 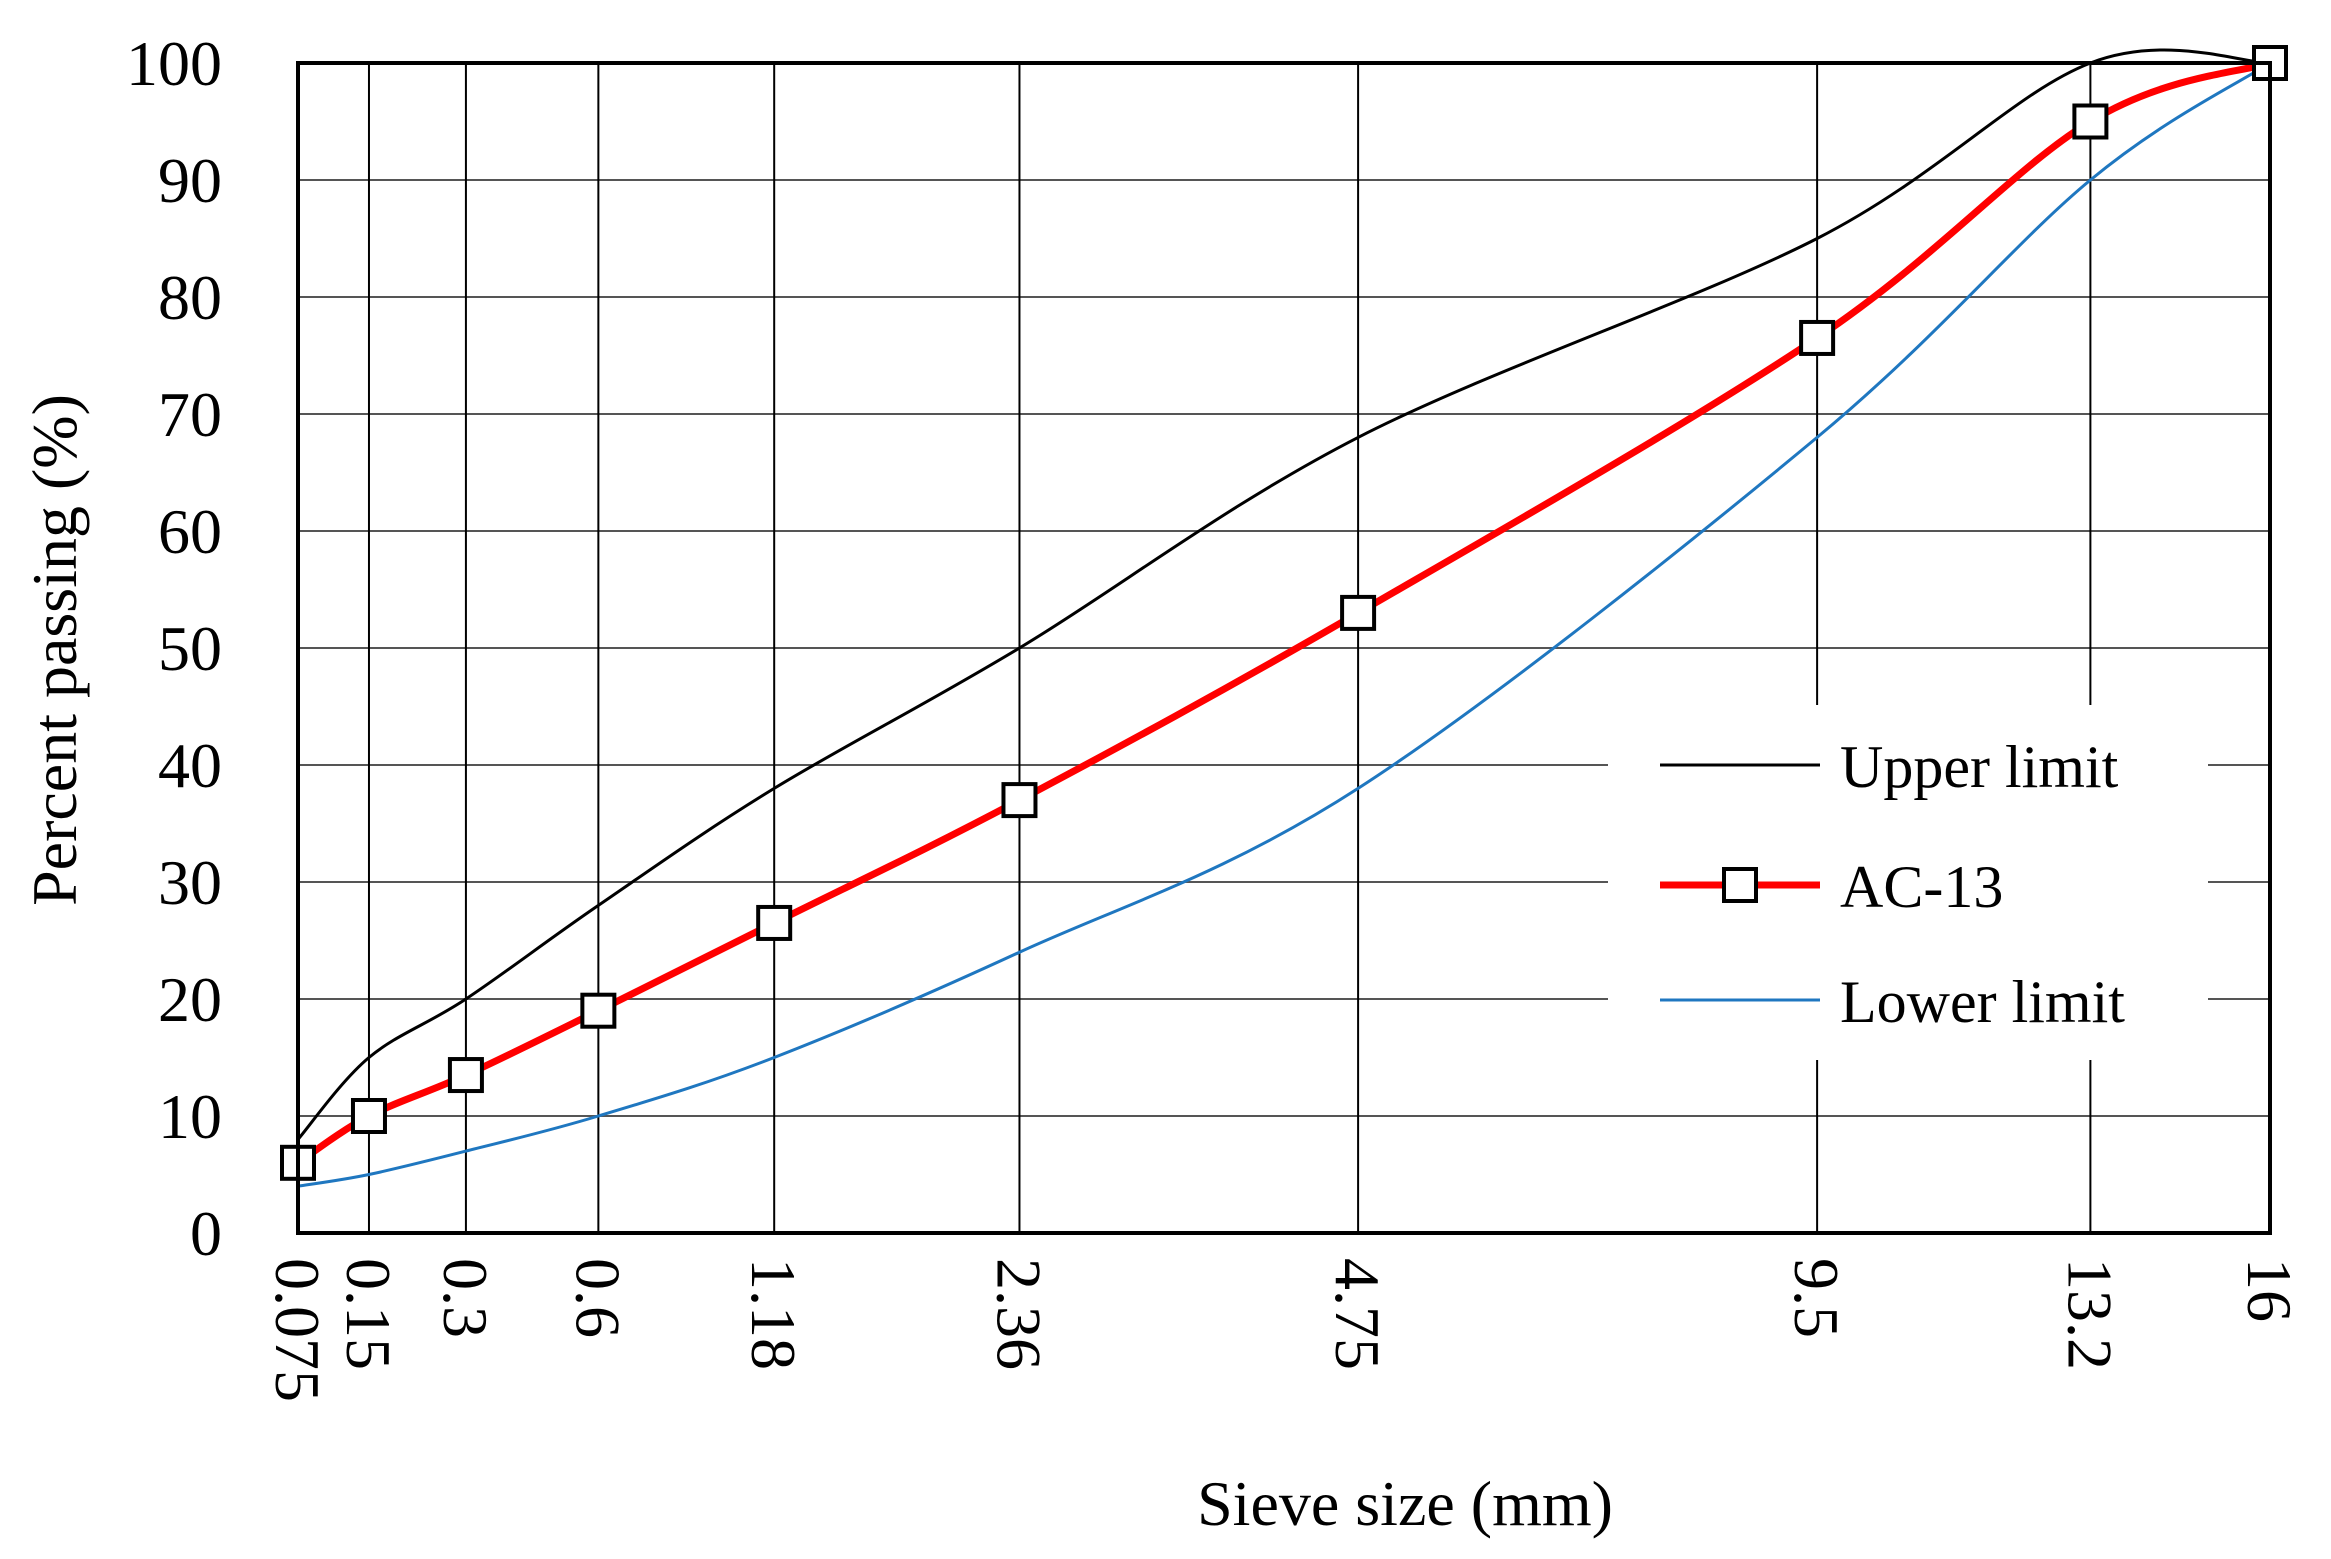 What do you see at coordinates (297, 1330) in the screenshot?
I see `x-tick-label-0: 0.075` at bounding box center [297, 1330].